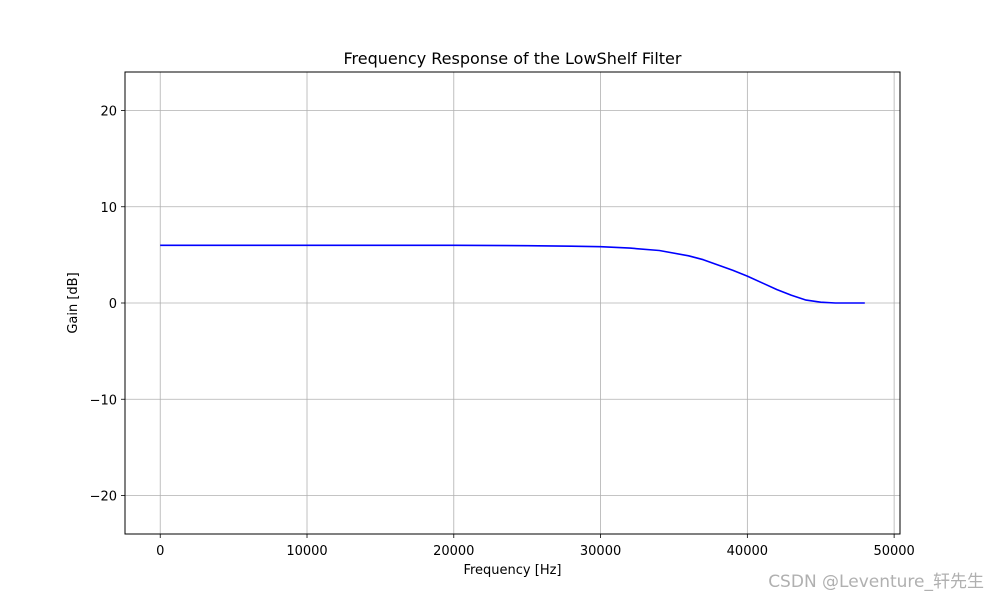 Image resolution: width=1000 pixels, height=600 pixels. I want to click on x-tick-label: 30000, so click(600, 551).